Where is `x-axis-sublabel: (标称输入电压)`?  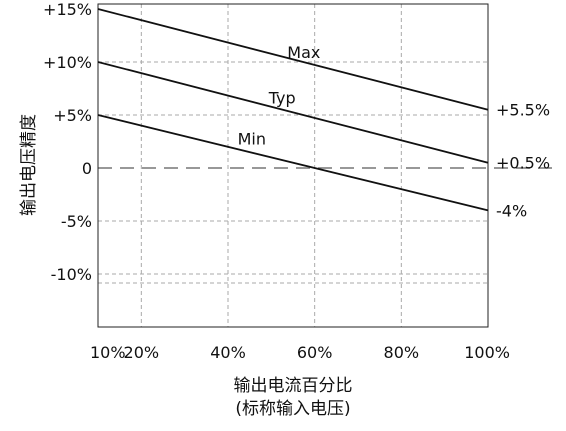
x-axis-sublabel: (标称输入电压) is located at coordinates (292, 409).